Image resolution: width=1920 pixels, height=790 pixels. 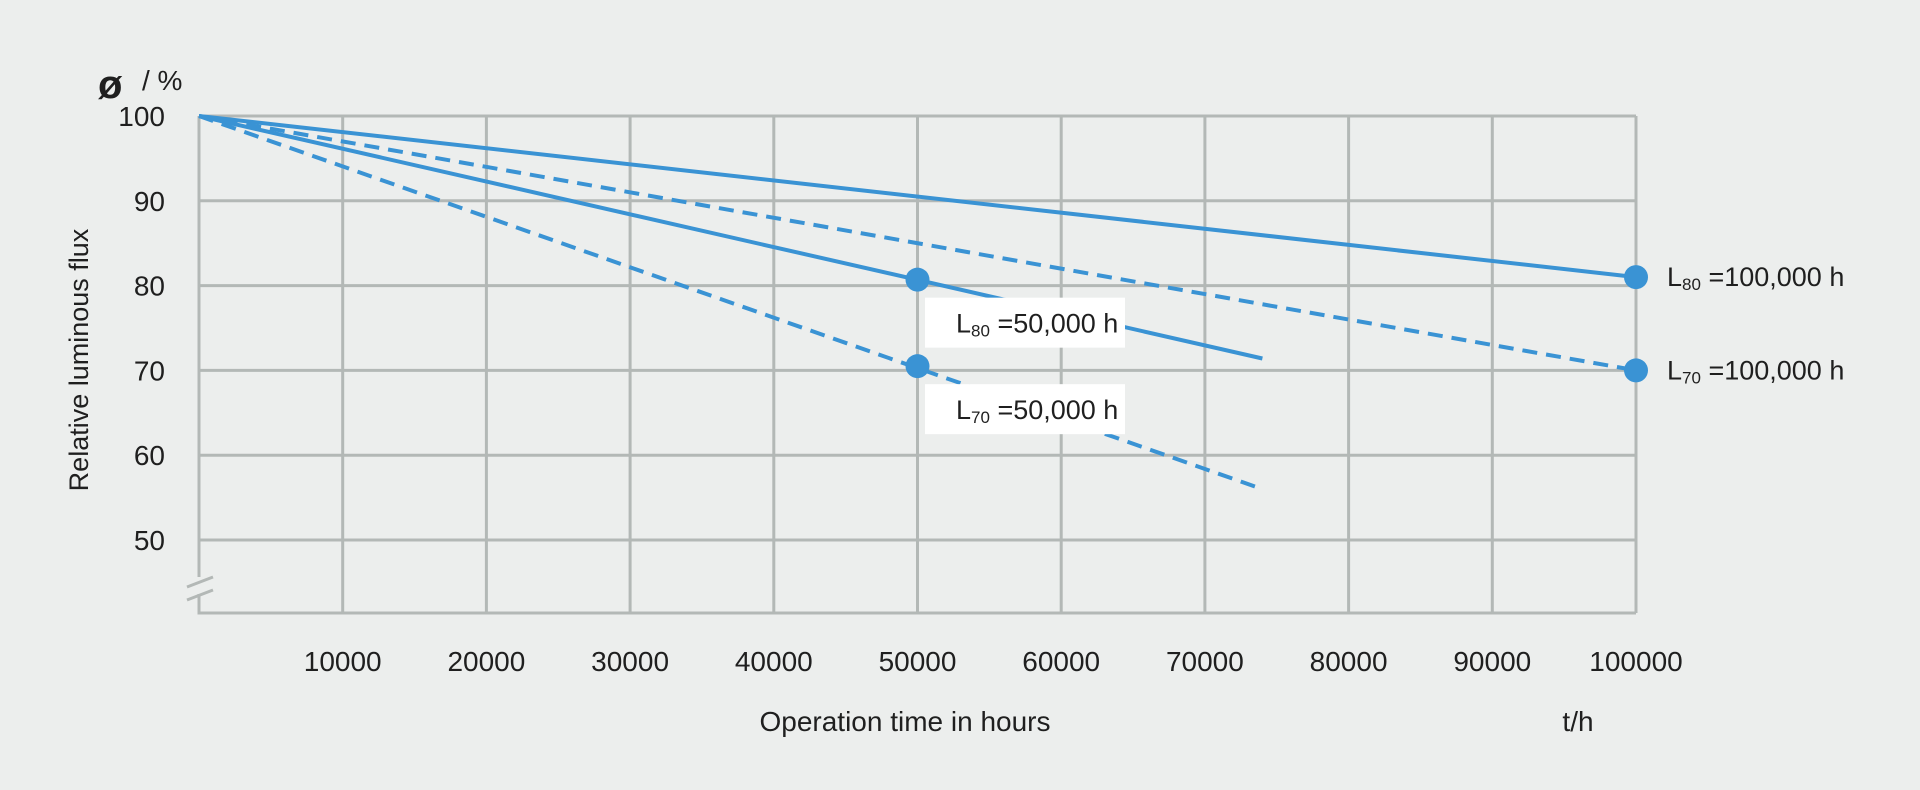 What do you see at coordinates (110, 85) in the screenshot?
I see `y-axis-symbol: ø` at bounding box center [110, 85].